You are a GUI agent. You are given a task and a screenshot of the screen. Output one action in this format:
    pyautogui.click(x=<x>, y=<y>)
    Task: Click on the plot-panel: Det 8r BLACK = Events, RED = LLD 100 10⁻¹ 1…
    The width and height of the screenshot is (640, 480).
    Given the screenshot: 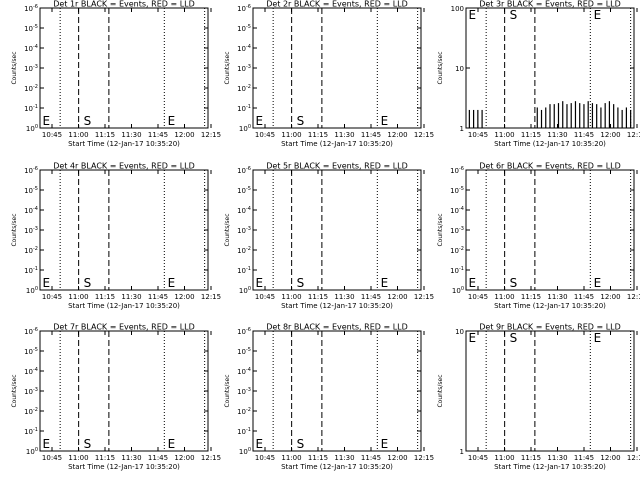 What is the action you would take?
    pyautogui.click(x=329, y=397)
    